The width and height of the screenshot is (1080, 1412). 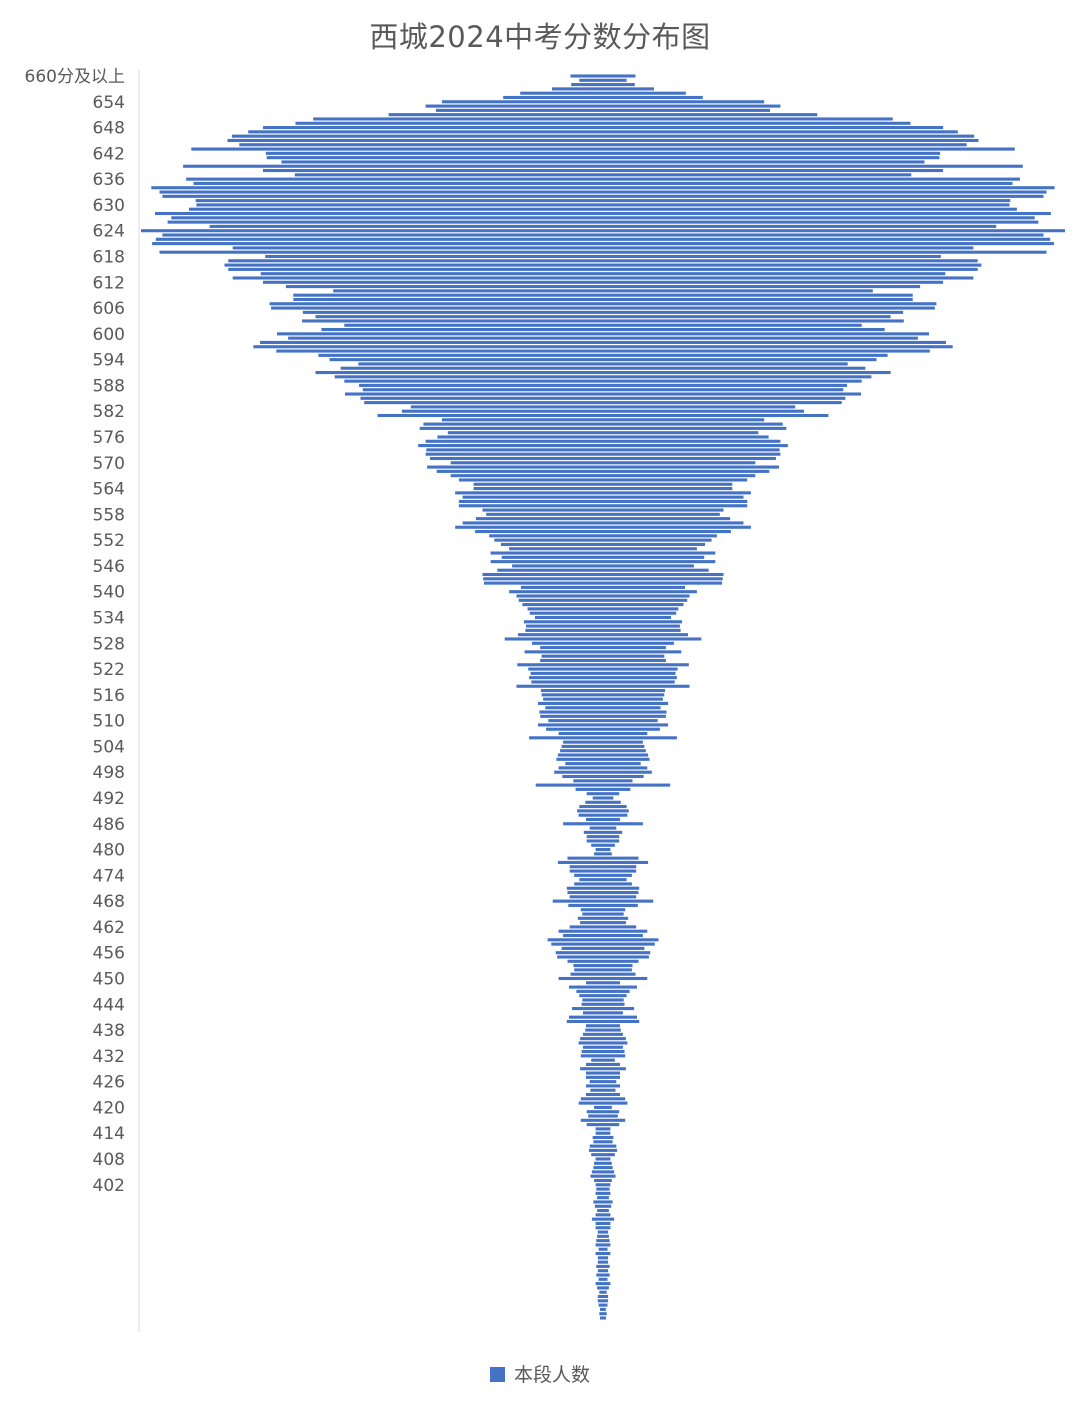 What do you see at coordinates (109, 747) in the screenshot?
I see `y-tick-label: 504` at bounding box center [109, 747].